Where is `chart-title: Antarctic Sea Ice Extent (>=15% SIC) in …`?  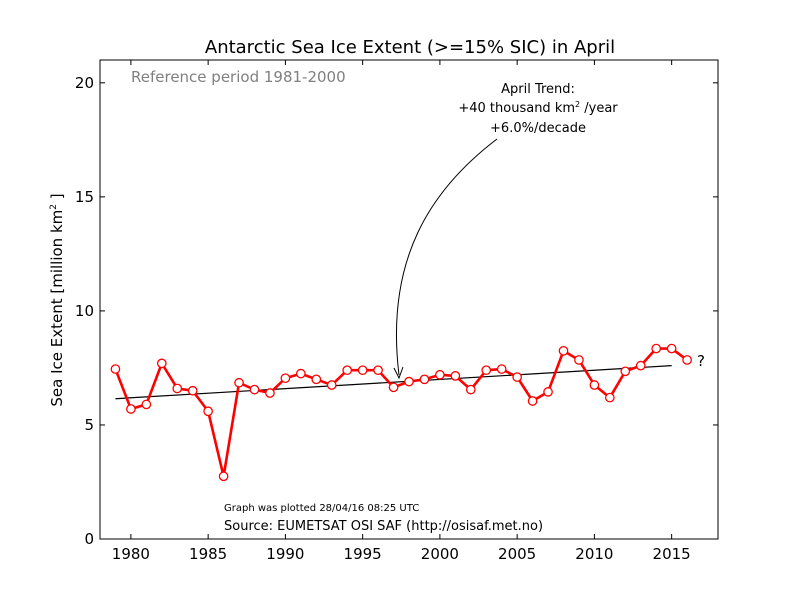 chart-title: Antarctic Sea Ice Extent (>=15% SIC) in … is located at coordinates (410, 47).